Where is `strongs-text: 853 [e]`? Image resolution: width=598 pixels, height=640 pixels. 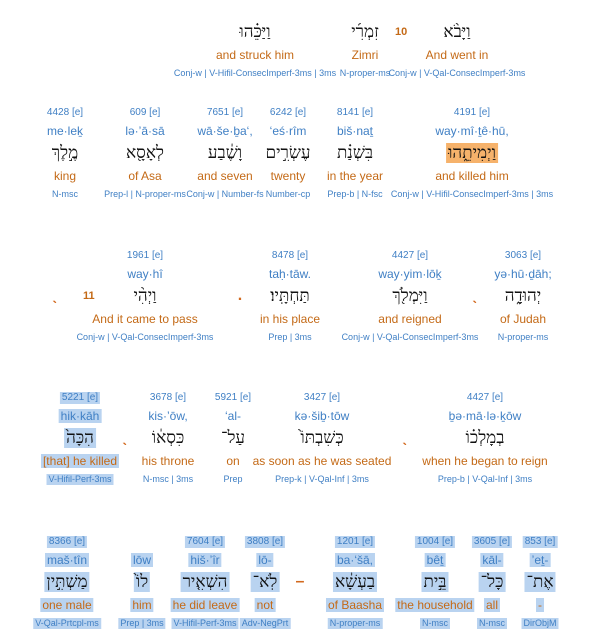 strongs-text: 853 [e] is located at coordinates (540, 542).